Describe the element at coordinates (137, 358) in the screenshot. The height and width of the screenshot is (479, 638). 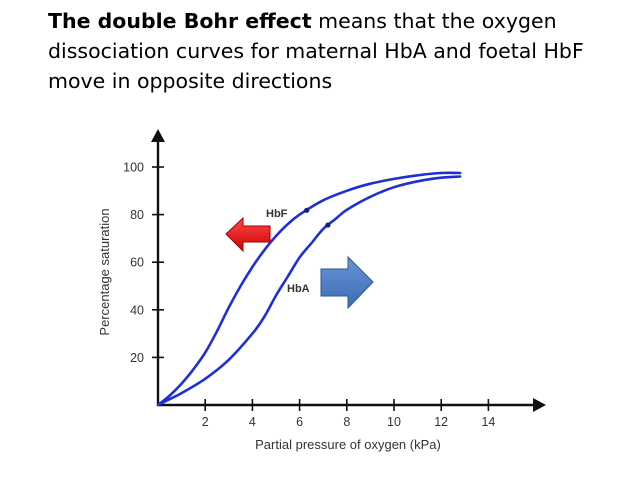
I see `y-tick-label: 20` at that location.